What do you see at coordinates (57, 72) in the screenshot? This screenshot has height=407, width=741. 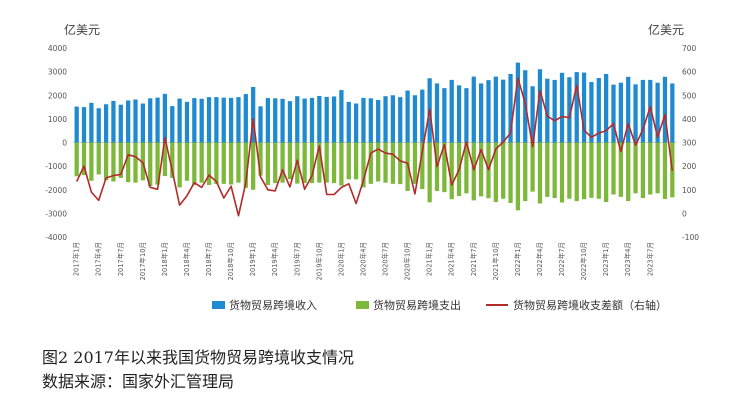 I see `left-tick-label: 3000` at bounding box center [57, 72].